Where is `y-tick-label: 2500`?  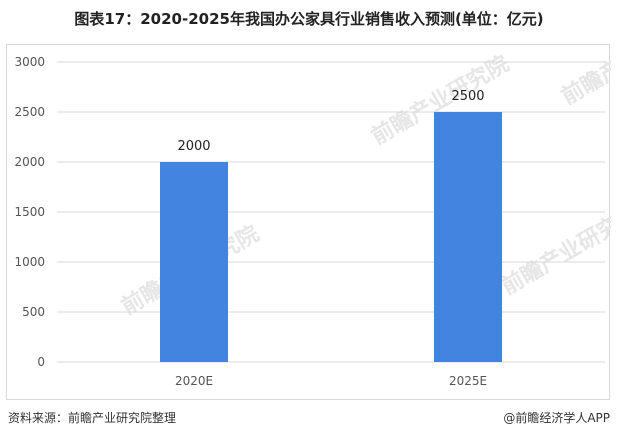
y-tick-label: 2500 is located at coordinates (29, 112).